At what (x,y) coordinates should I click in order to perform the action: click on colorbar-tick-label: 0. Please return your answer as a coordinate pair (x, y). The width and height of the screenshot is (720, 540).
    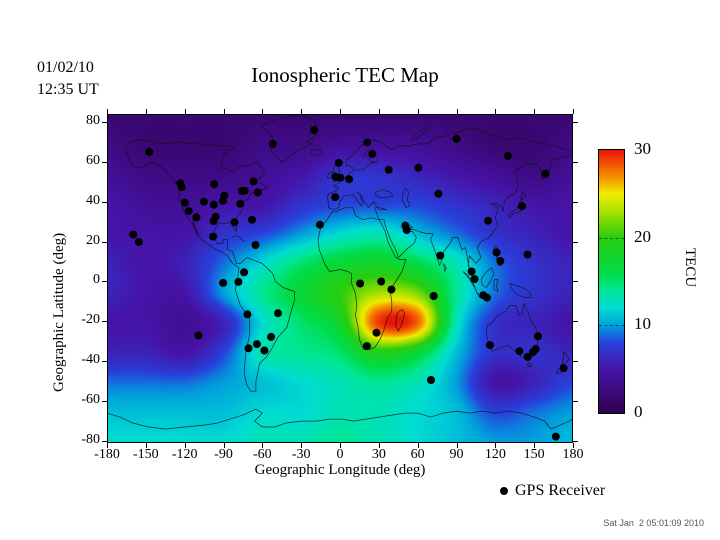
    Looking at the image, I should click on (638, 411).